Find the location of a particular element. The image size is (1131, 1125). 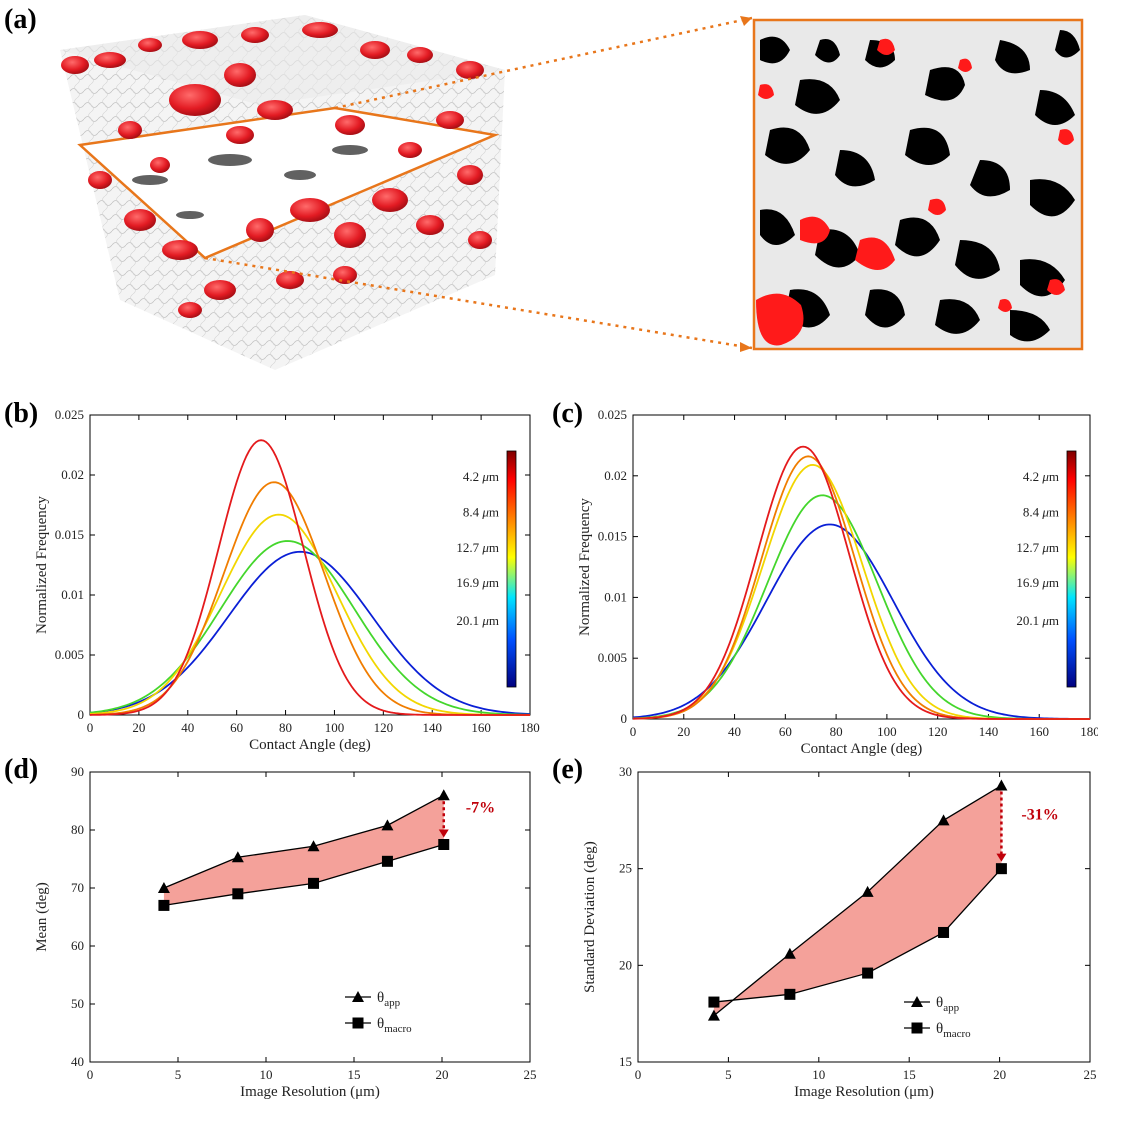

panel-label-d: (d) is located at coordinates (21, 769).